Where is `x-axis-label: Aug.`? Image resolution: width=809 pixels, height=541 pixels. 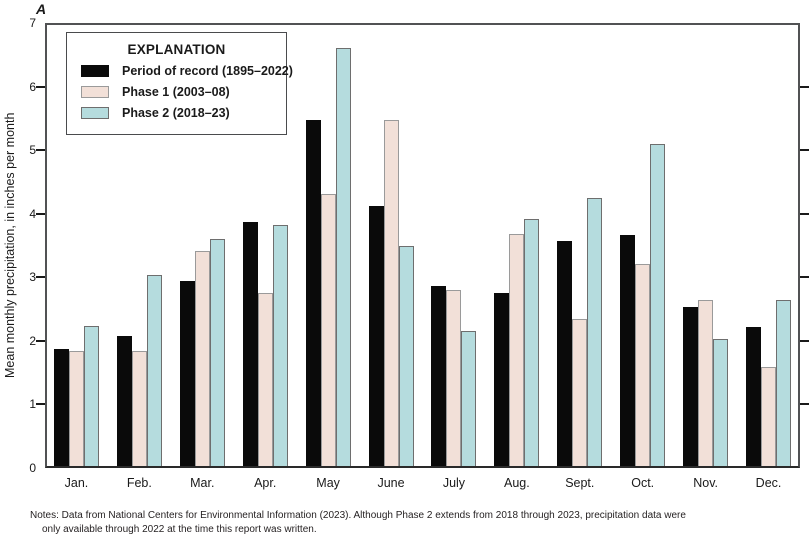
x-axis-label: Aug. is located at coordinates (517, 483).